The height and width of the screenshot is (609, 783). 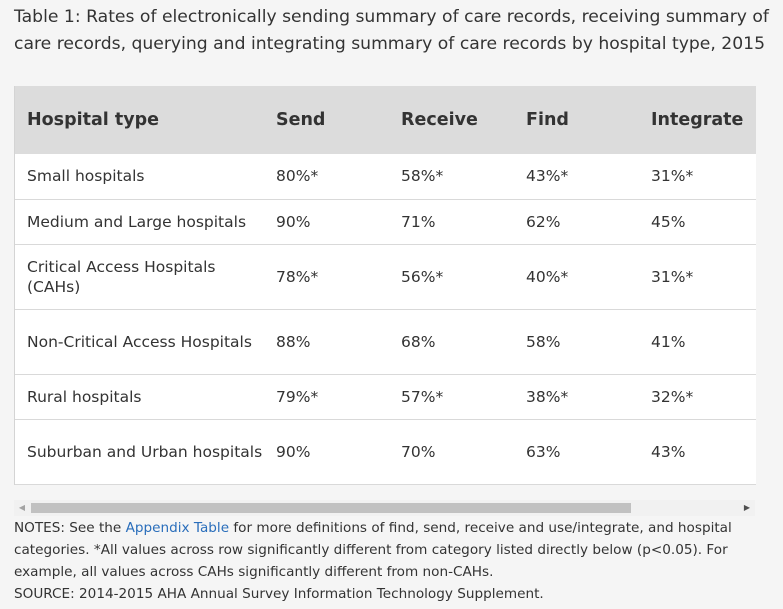 I want to click on cell-hospital-type: Rural hospitals, so click(x=84, y=396).